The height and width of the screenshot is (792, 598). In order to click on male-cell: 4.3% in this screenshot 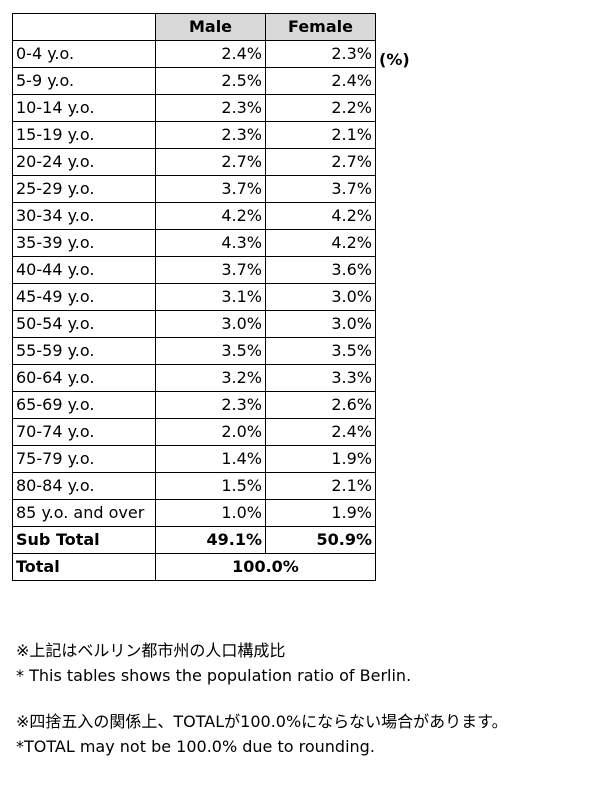, I will do `click(210, 243)`.